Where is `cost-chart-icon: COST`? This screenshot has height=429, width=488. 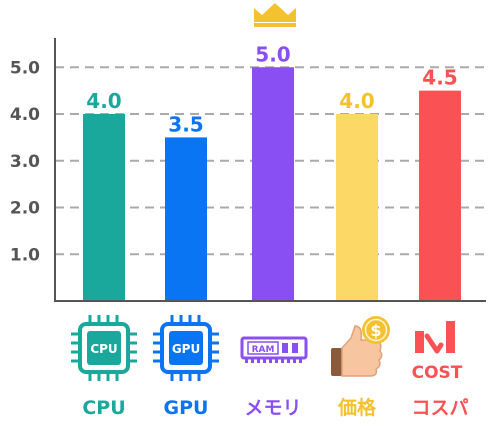 cost-chart-icon: COST is located at coordinates (437, 352).